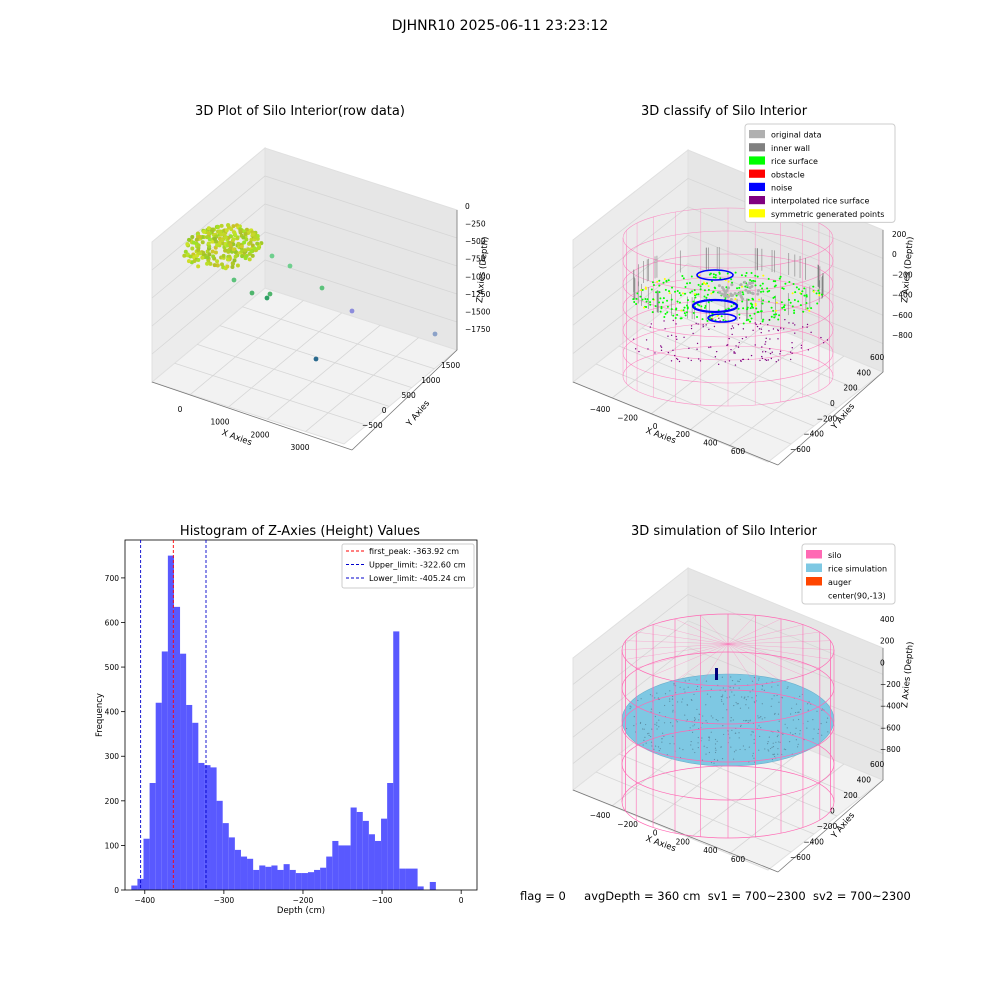  I want to click on x-tick-label: −200, so click(627, 824).